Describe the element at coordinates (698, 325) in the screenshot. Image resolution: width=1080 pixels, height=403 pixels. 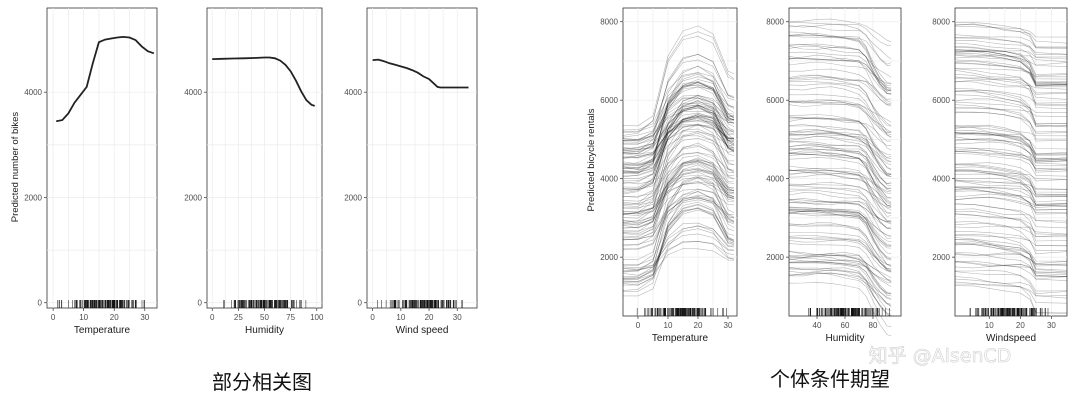
I see `x-tick-label: 20` at that location.